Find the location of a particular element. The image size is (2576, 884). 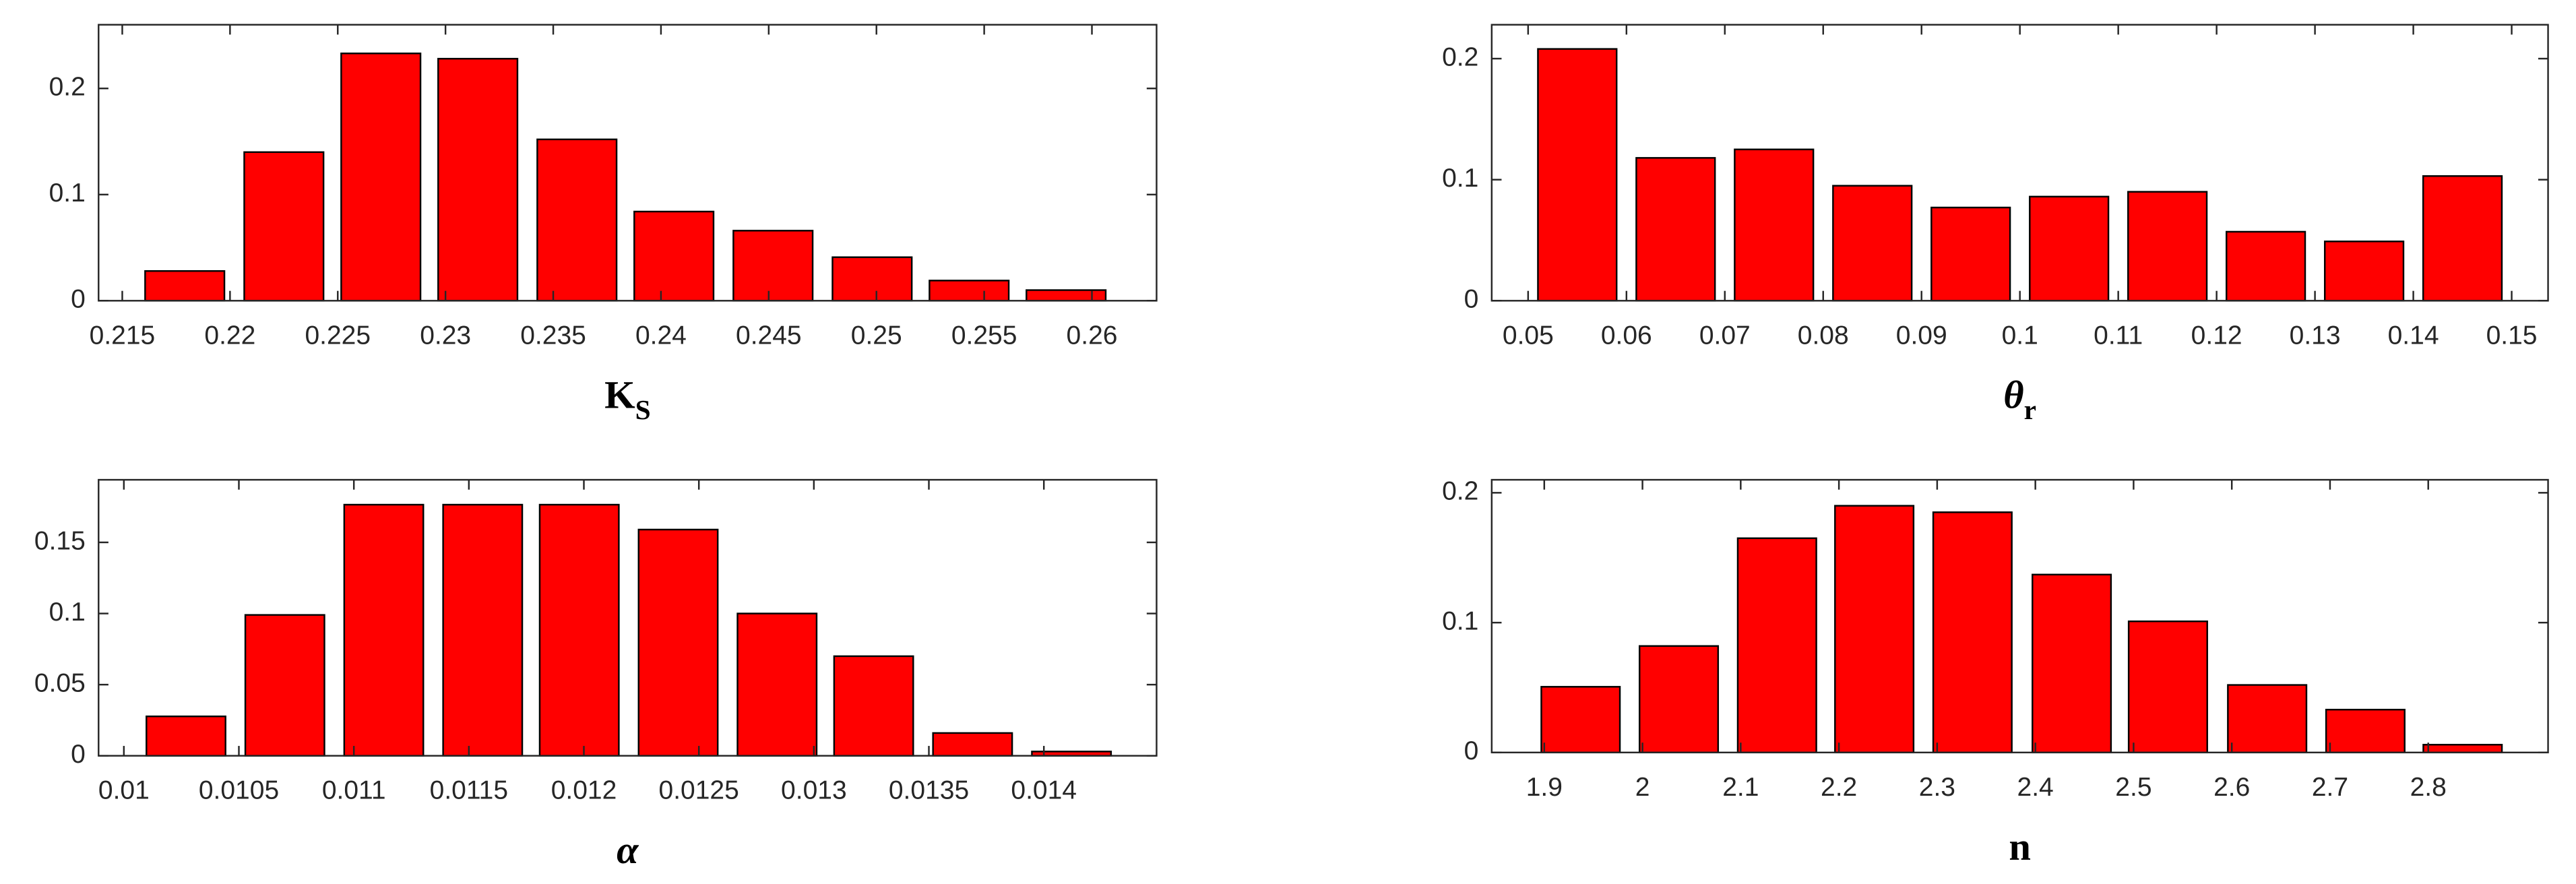

x-tick-label: 2 is located at coordinates (1642, 788).